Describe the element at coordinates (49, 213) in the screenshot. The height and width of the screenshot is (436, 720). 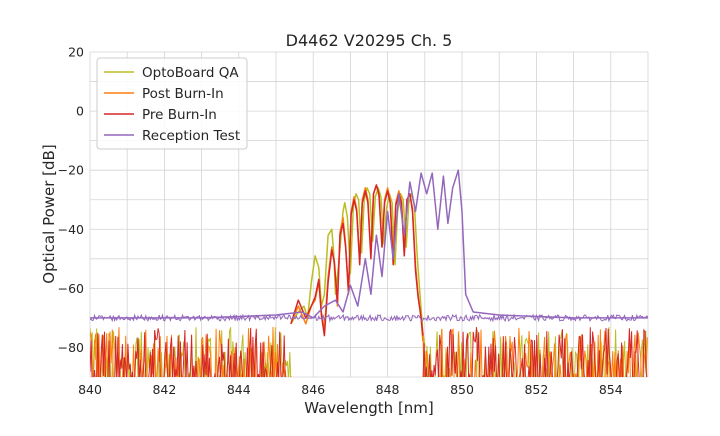
I see `y-axis-label: Optical Power [dB]` at that location.